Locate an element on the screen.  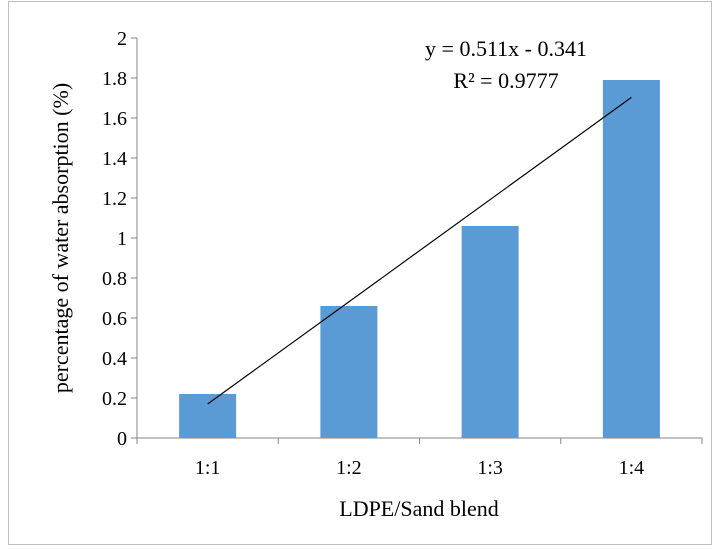
y-axis: 0 0.2 0.4 0.6 0.8 1 1.2 1.4 1.6 1.8 2 is located at coordinates (120, 239).